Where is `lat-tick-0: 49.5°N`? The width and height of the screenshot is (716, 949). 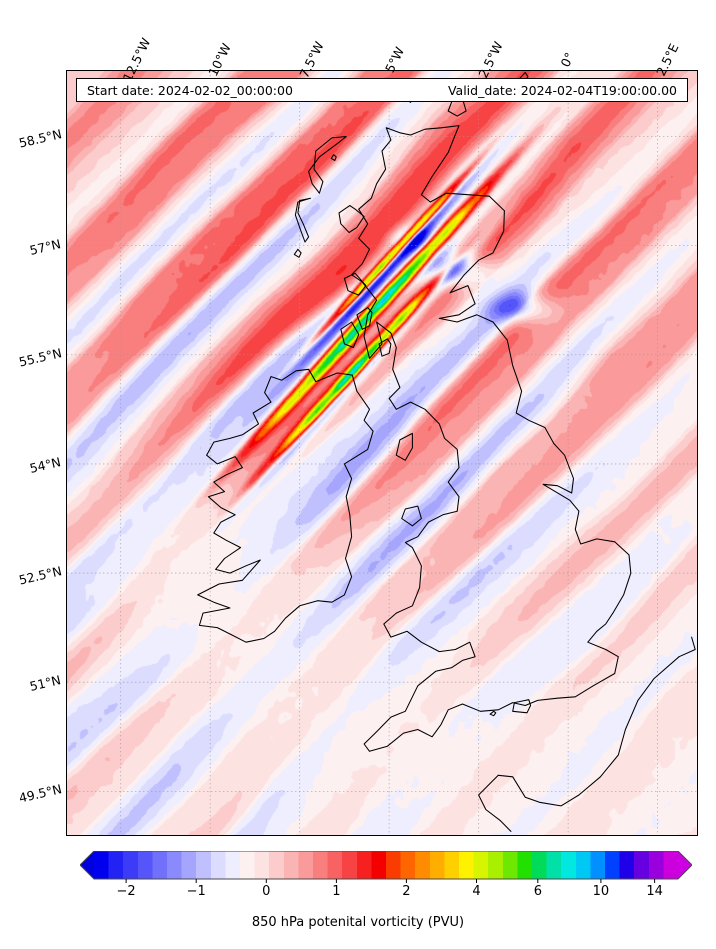
lat-tick-0: 49.5°N is located at coordinates (39, 793).